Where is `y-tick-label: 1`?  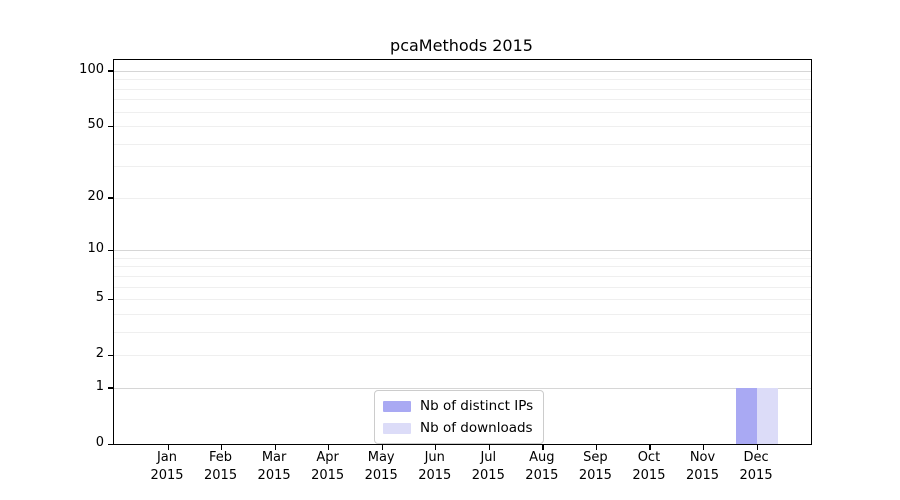
y-tick-label: 1 is located at coordinates (99, 386).